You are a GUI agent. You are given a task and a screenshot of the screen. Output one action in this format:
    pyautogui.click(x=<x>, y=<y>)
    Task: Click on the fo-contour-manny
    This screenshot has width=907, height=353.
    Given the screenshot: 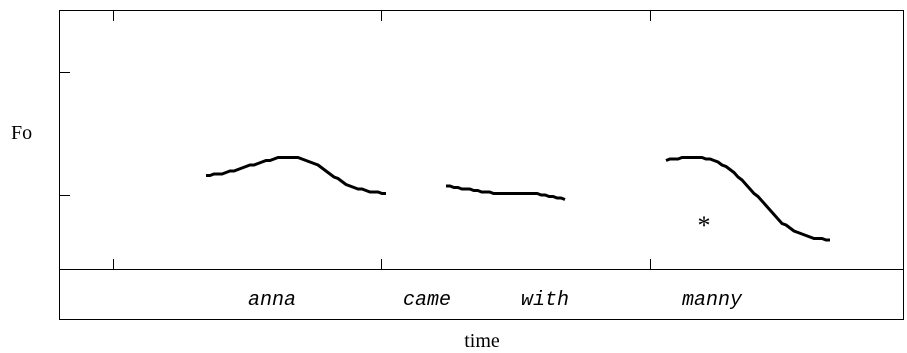 What is the action you would take?
    pyautogui.click(x=747, y=199)
    